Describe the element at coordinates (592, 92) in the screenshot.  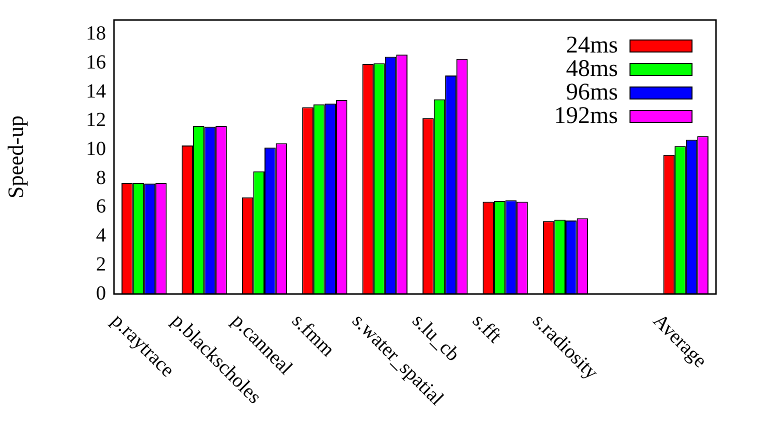
I see `legend-label: 96ms` at that location.